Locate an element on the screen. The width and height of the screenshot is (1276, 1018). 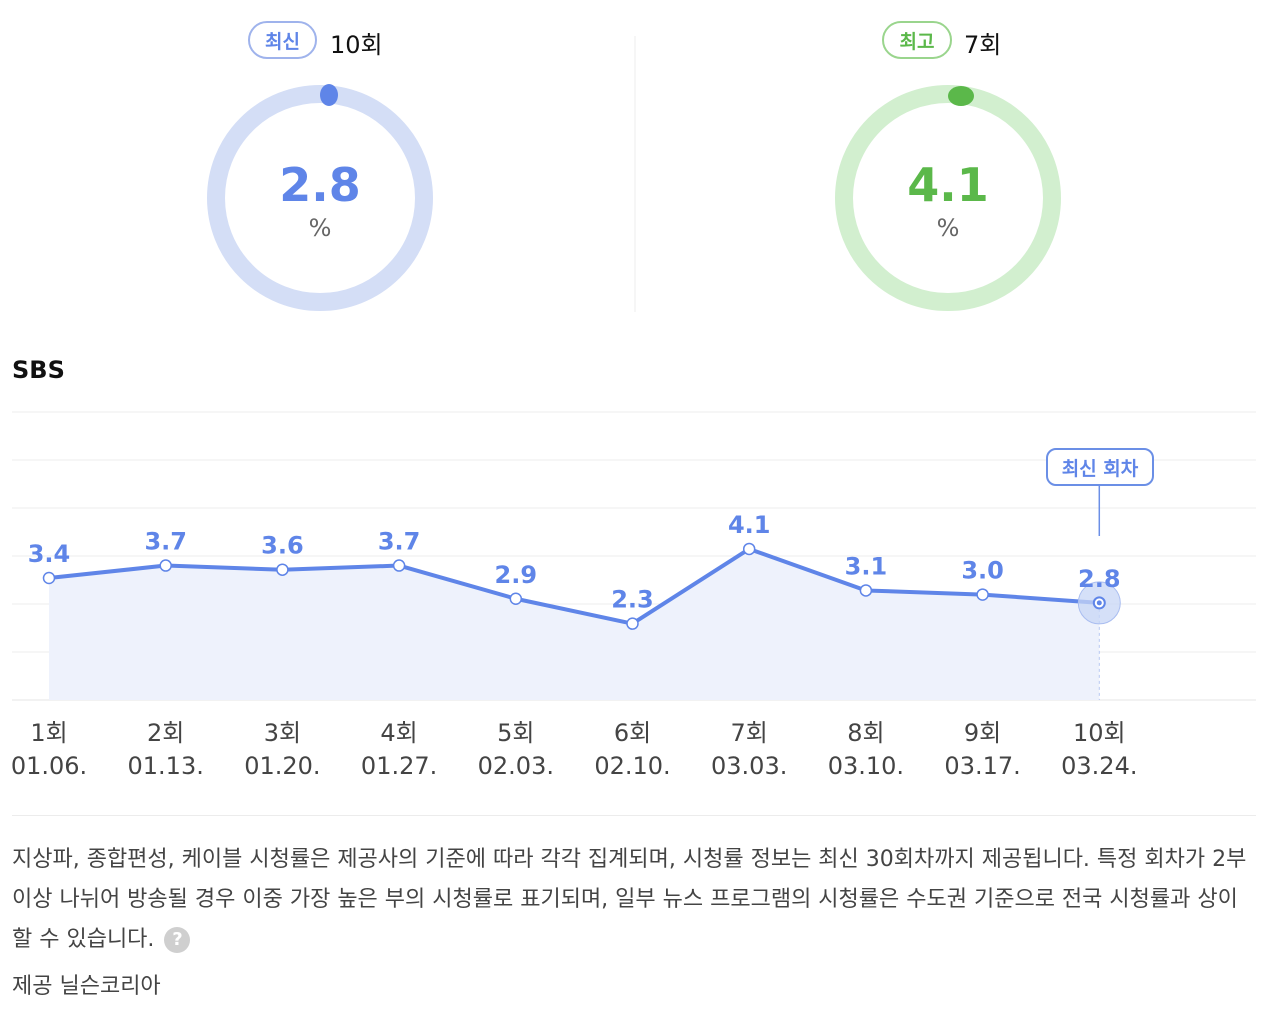
data-label: 4.1 is located at coordinates (749, 525).